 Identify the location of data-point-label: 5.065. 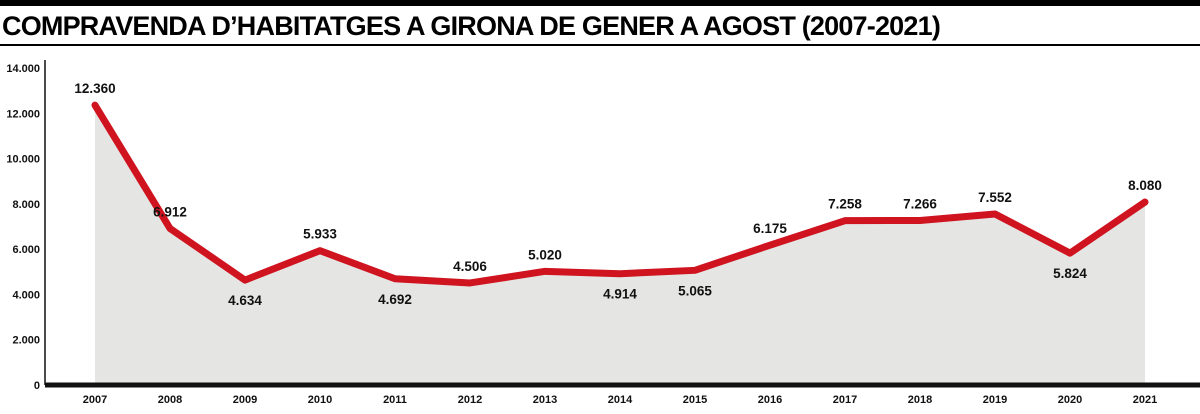
(695, 290).